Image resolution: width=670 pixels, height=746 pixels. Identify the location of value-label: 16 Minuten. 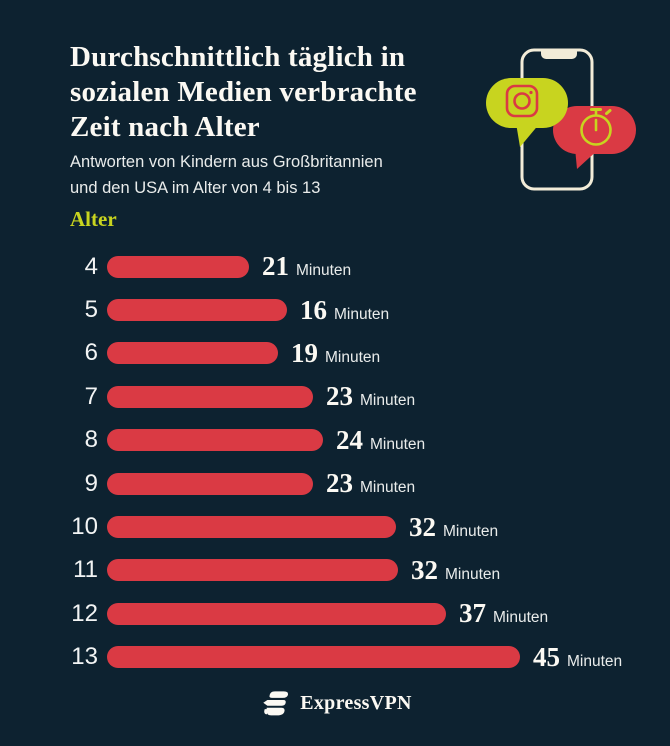
(345, 309).